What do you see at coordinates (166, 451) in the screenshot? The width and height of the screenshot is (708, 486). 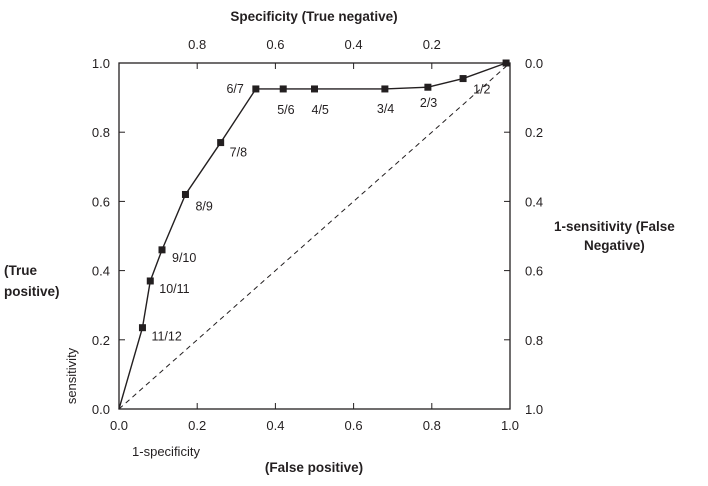 I see `x-axis-label: 1-specificity` at bounding box center [166, 451].